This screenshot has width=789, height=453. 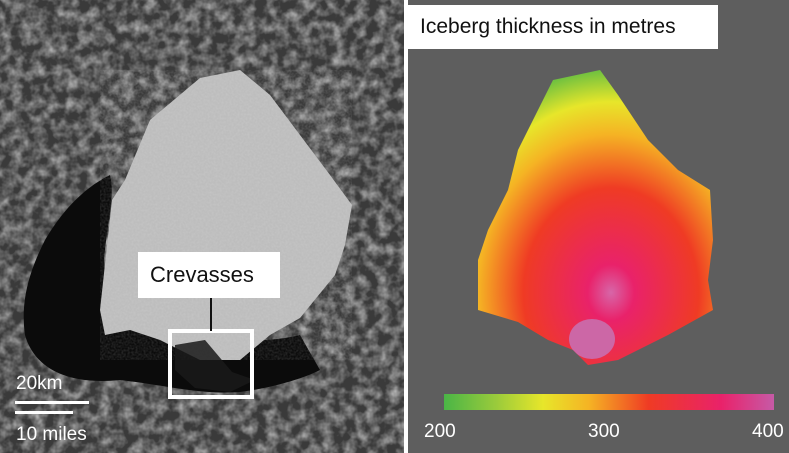 What do you see at coordinates (768, 431) in the screenshot?
I see `colorbar-tick-max: 400` at bounding box center [768, 431].